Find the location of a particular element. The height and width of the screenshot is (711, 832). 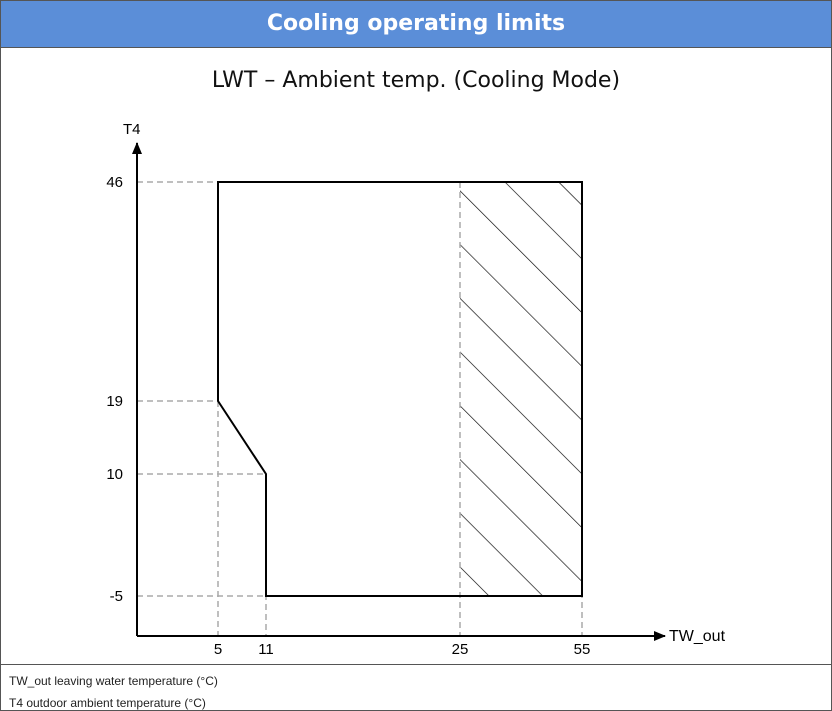

x-tick-label: 5 is located at coordinates (218, 649).